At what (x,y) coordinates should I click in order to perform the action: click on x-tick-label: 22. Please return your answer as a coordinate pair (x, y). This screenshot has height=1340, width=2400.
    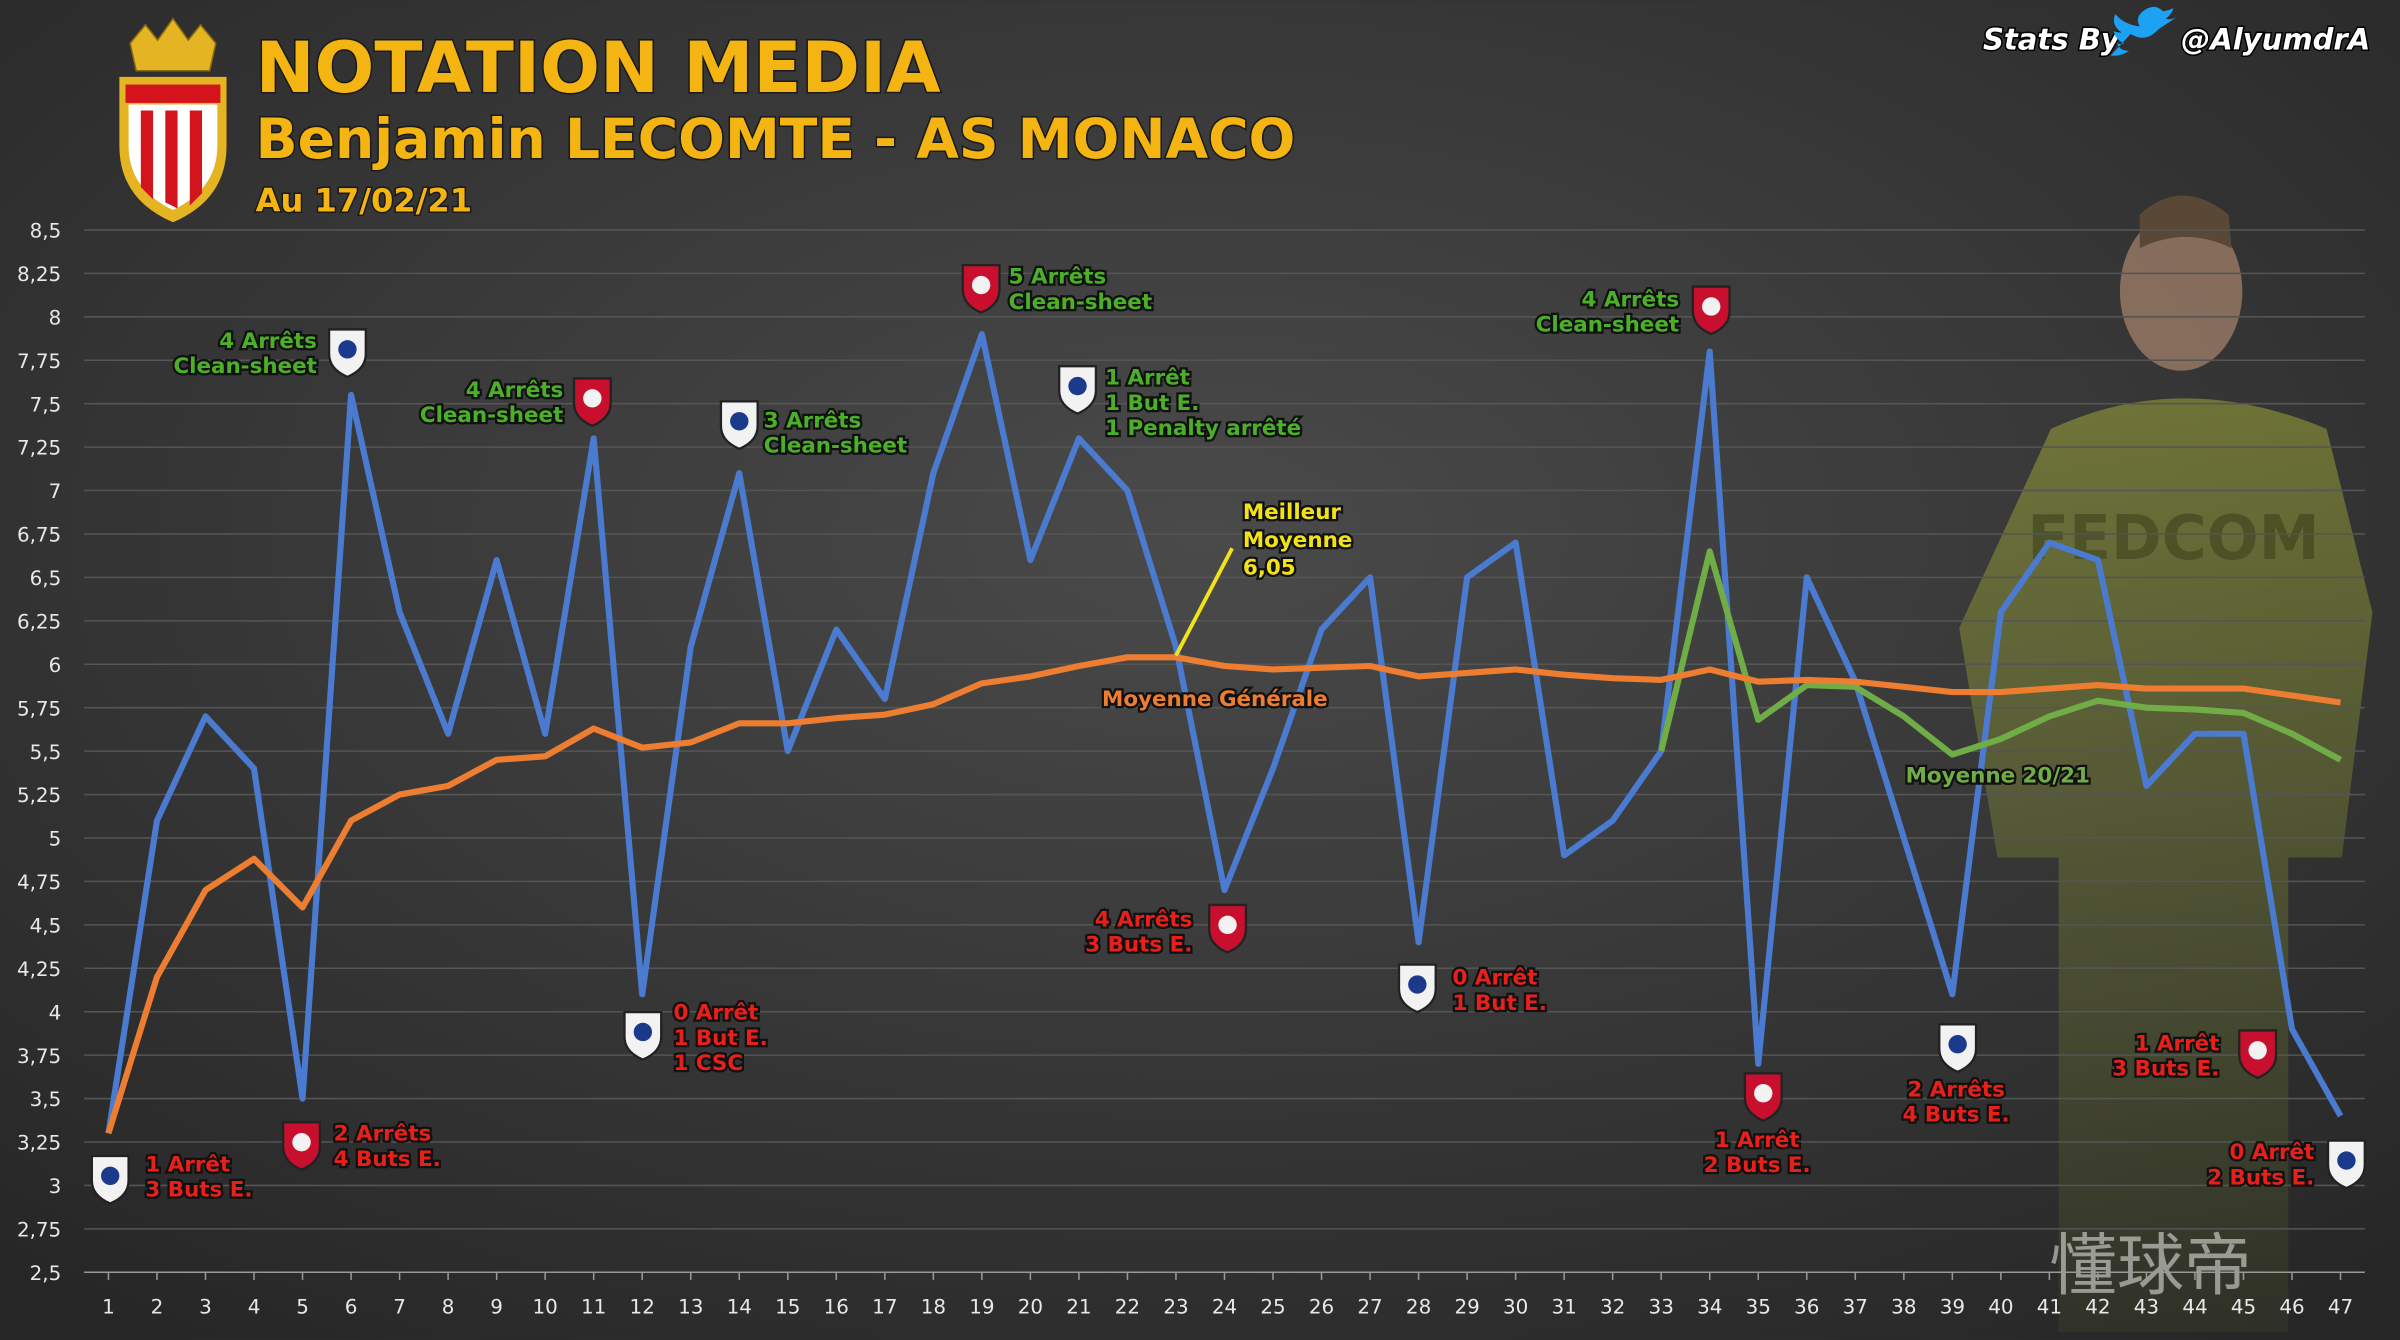
    Looking at the image, I should click on (1127, 1307).